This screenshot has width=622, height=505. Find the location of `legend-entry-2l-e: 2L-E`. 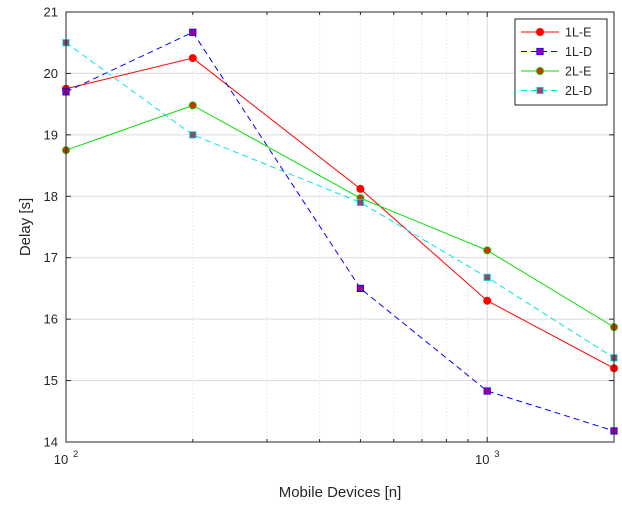

legend-entry-2l-e: 2L-E is located at coordinates (556, 72).